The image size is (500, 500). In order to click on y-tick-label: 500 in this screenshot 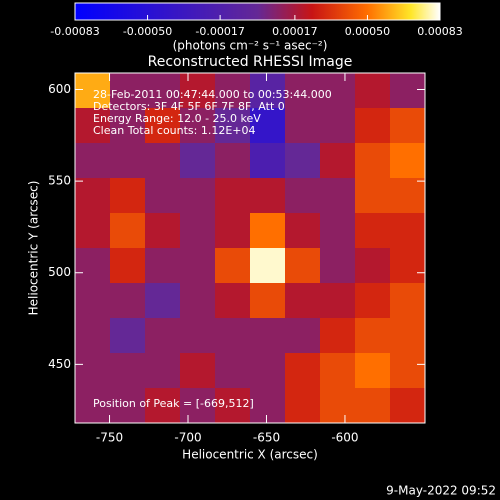, I will do `click(59, 272)`.